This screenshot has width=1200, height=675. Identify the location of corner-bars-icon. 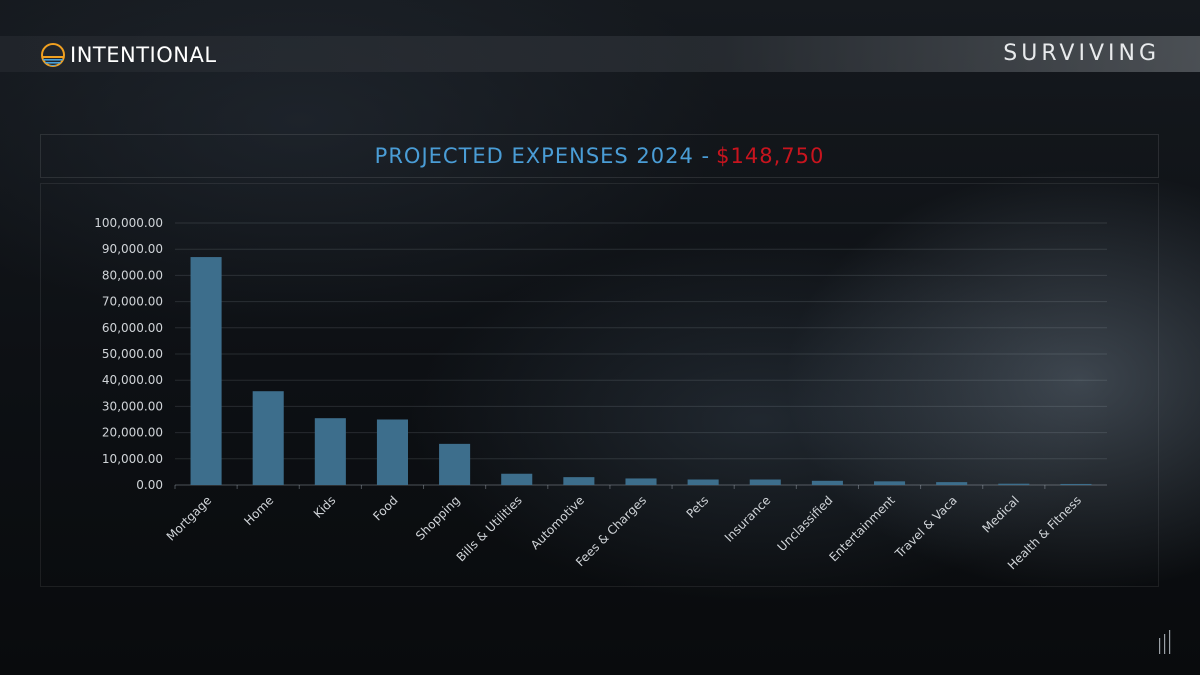
(1165, 642).